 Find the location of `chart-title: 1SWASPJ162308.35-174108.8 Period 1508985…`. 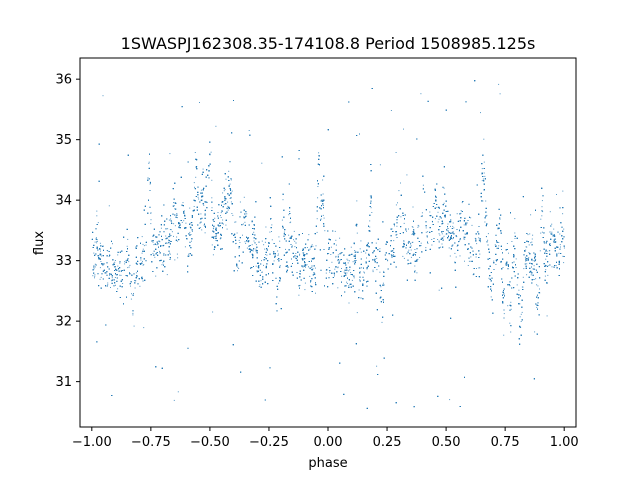

chart-title: 1SWASPJ162308.35-174108.8 Period 1508985… is located at coordinates (328, 43).